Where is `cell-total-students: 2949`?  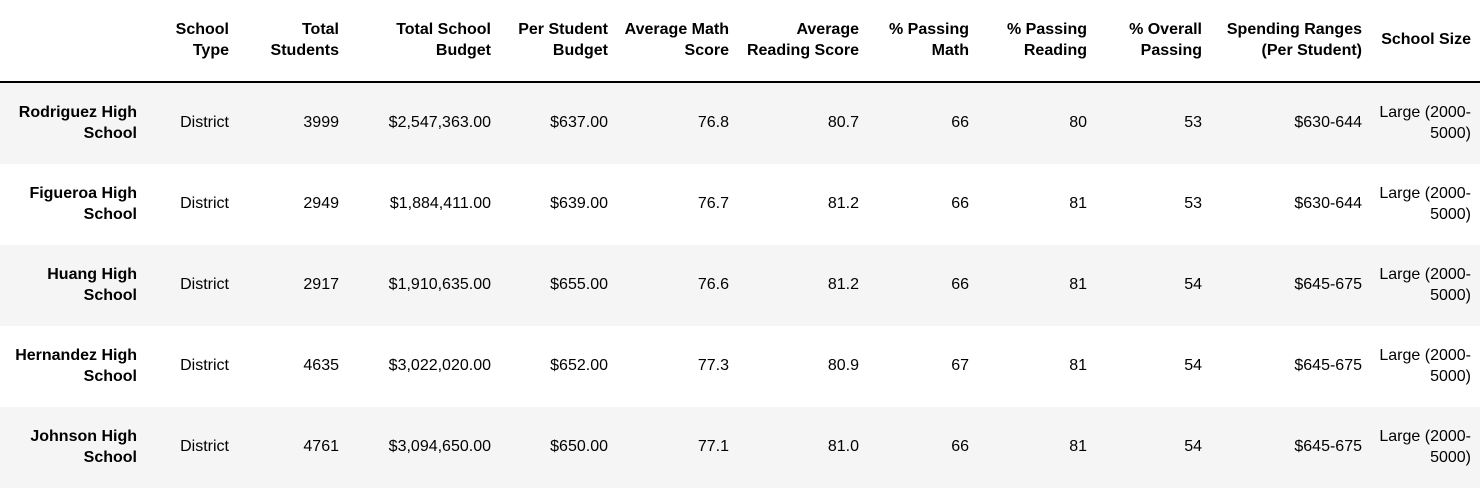 cell-total-students: 2949 is located at coordinates (321, 204).